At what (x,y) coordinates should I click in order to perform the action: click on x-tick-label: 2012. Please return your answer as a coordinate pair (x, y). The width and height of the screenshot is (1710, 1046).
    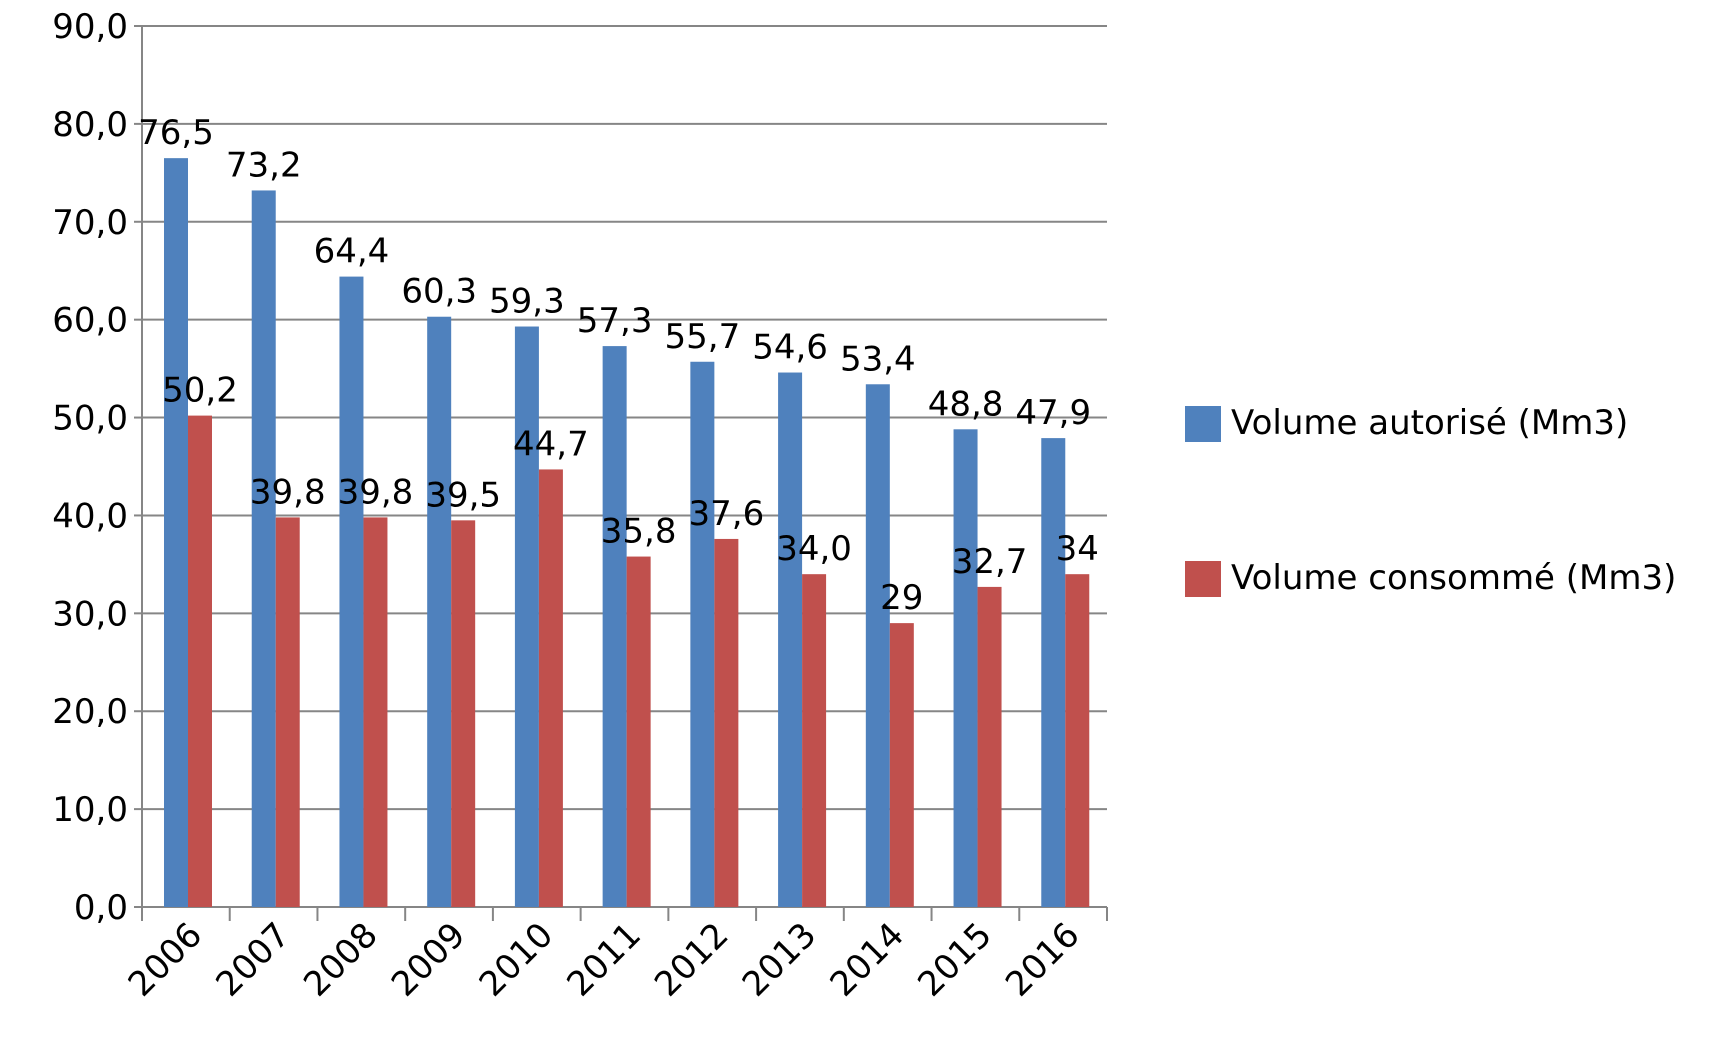
    Looking at the image, I should click on (691, 959).